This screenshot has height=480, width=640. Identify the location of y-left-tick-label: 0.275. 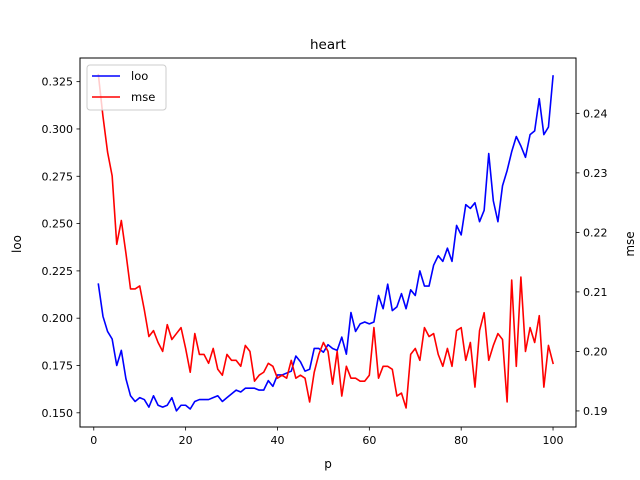
(58, 176).